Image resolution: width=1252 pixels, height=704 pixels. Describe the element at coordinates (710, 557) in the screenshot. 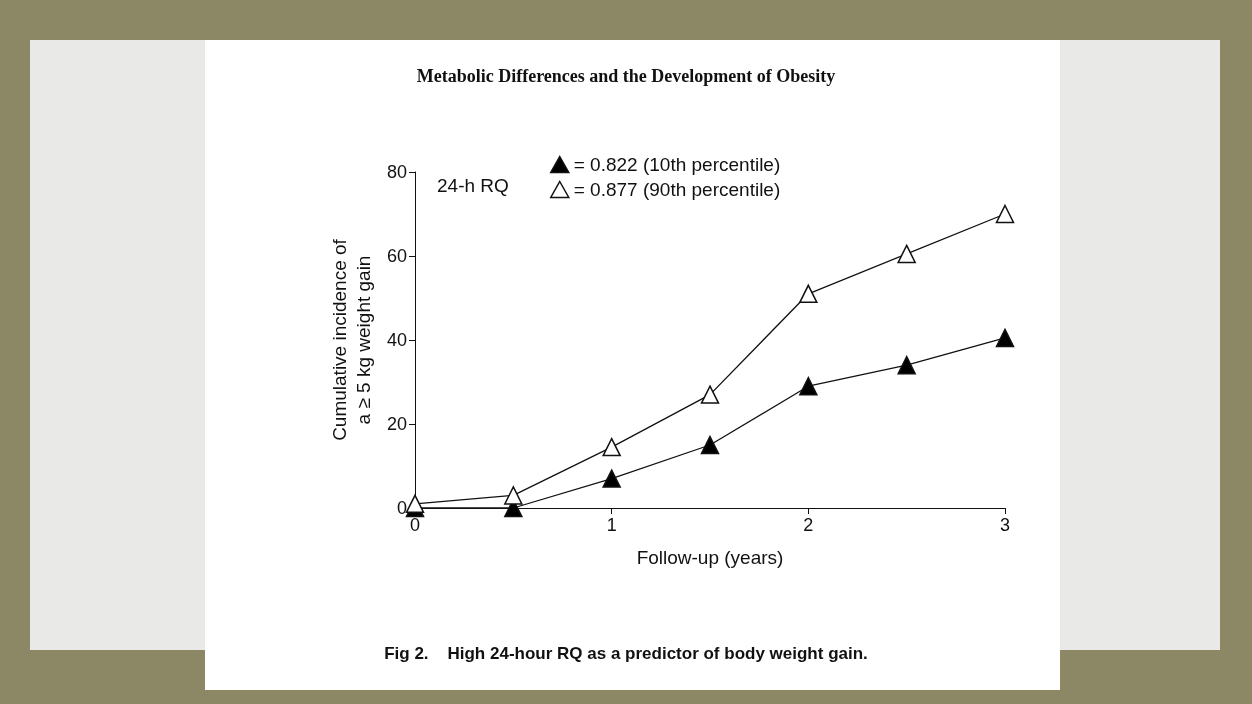

I see `x-axis-title: Follow-up (years)` at that location.